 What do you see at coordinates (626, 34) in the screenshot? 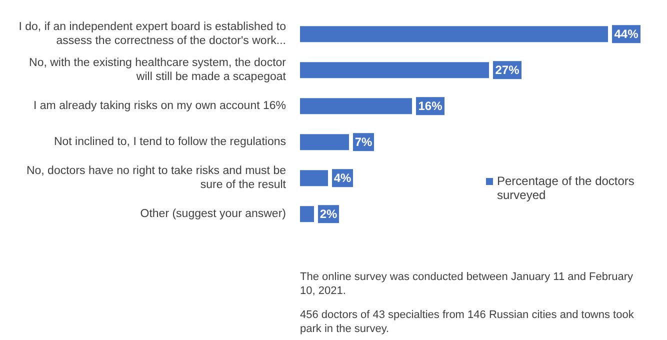
I see `data-label: 44%` at bounding box center [626, 34].